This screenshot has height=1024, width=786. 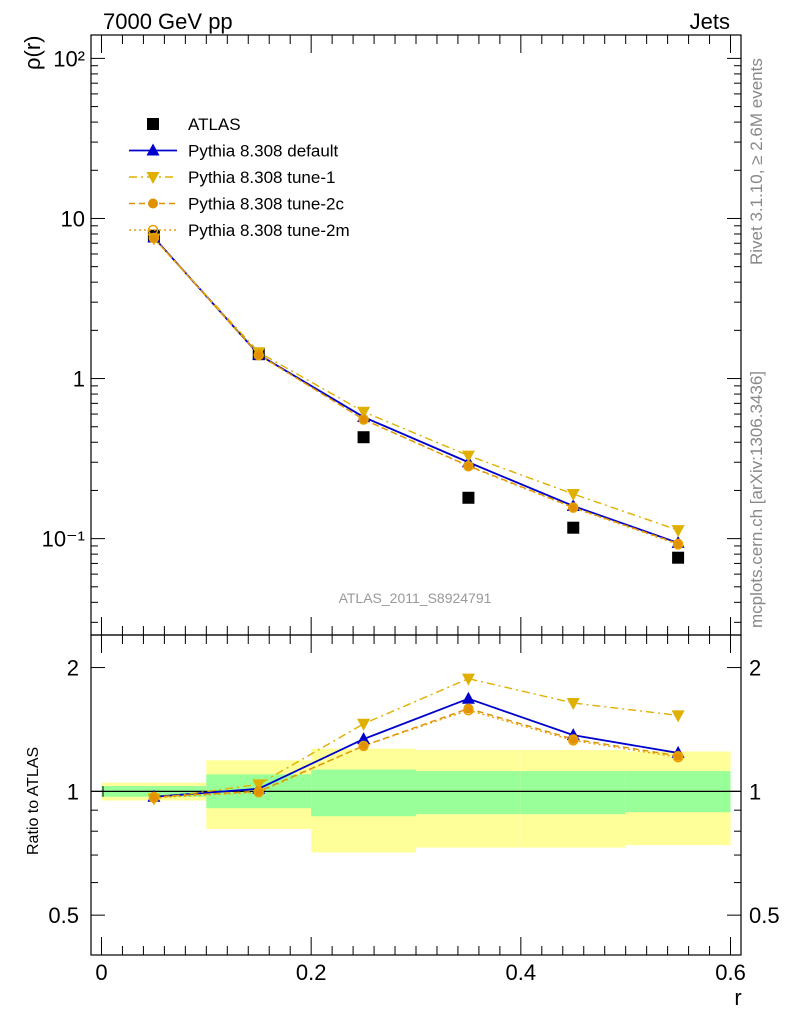 I want to click on header-left-title: 7000 GeV pp, so click(x=168, y=21).